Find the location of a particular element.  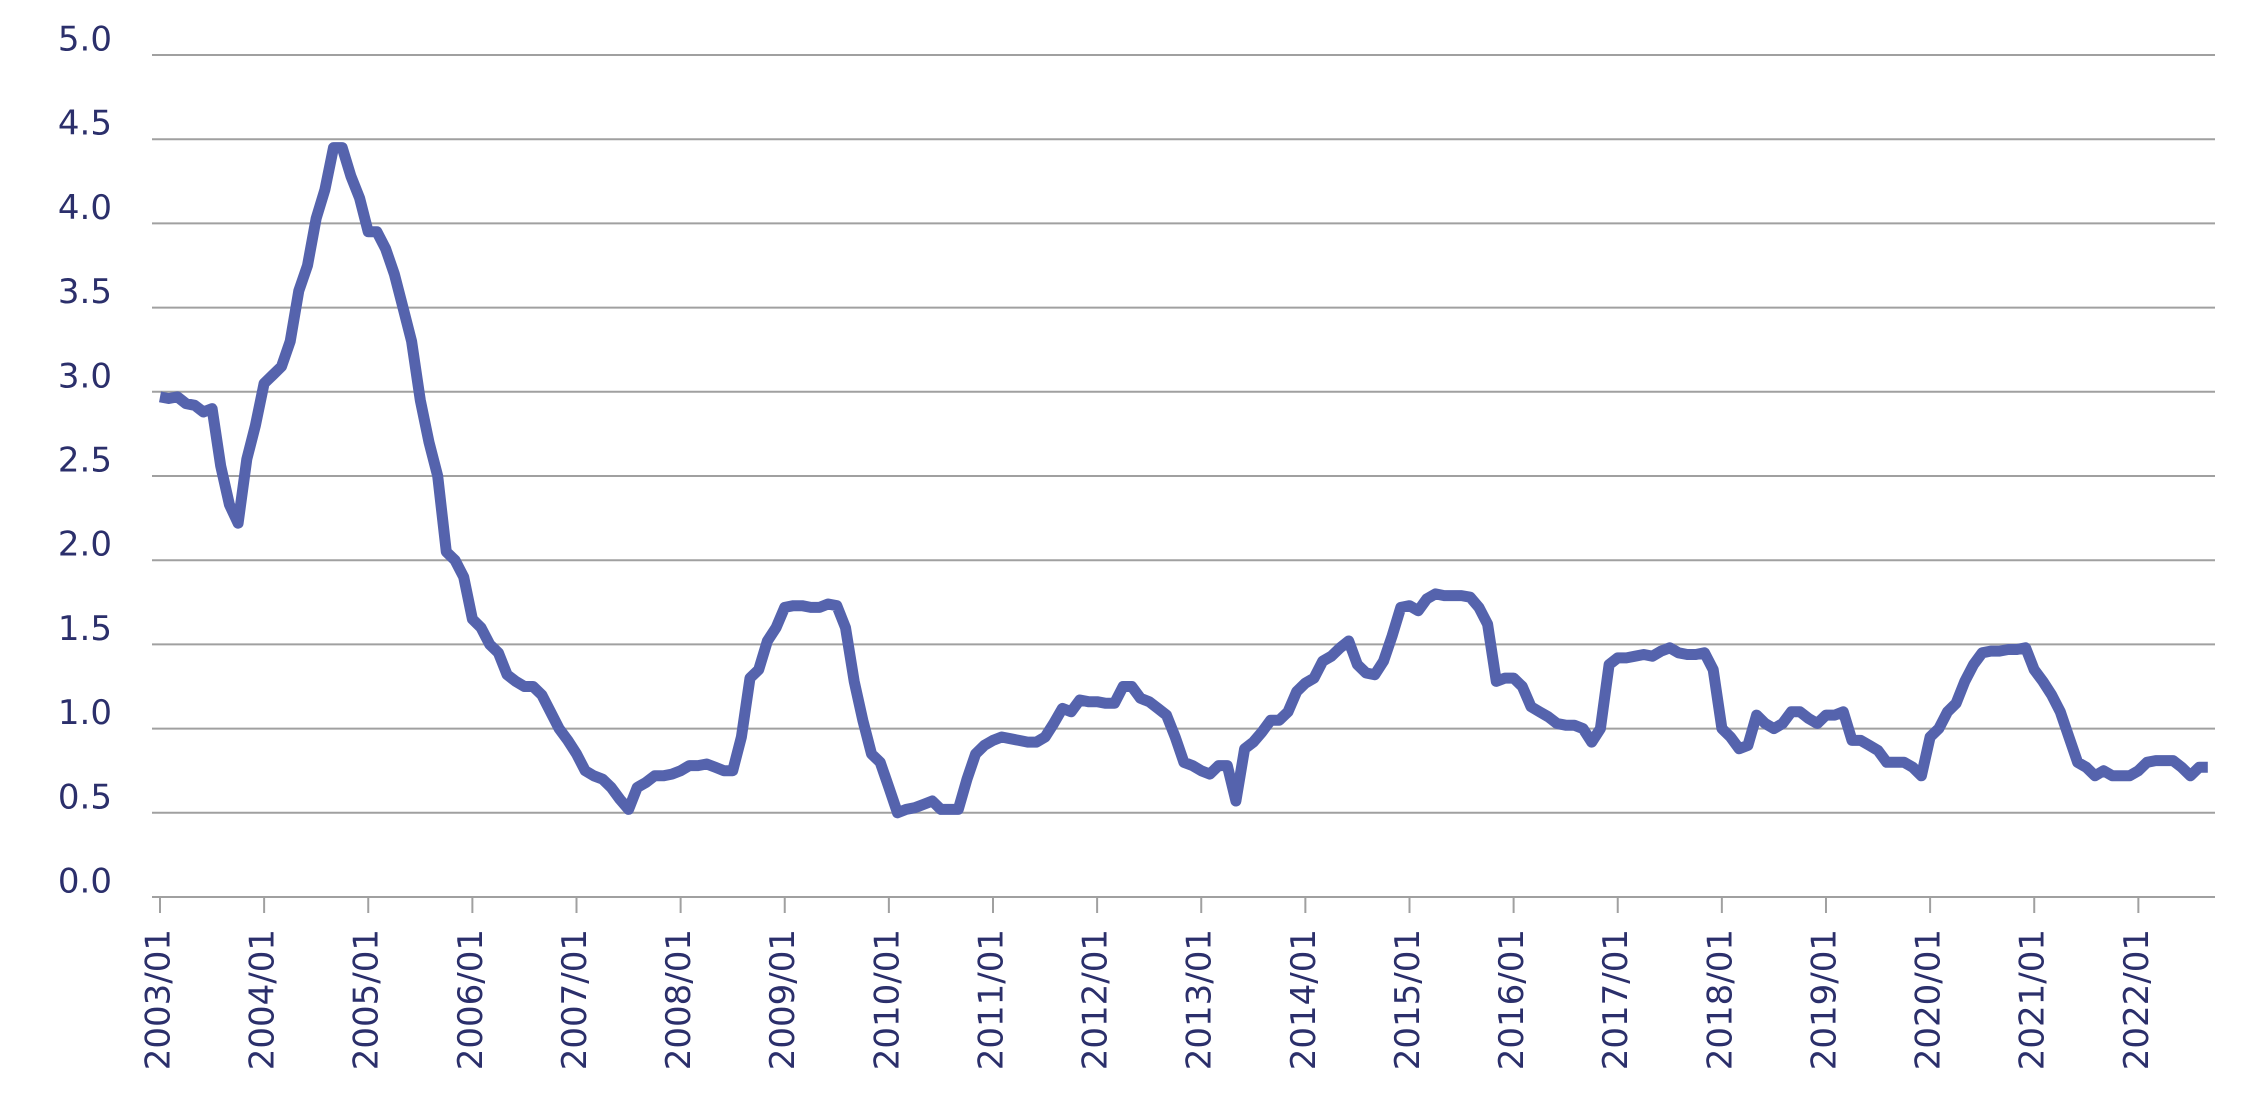

y-tick-label: 2.5 is located at coordinates (85, 461).